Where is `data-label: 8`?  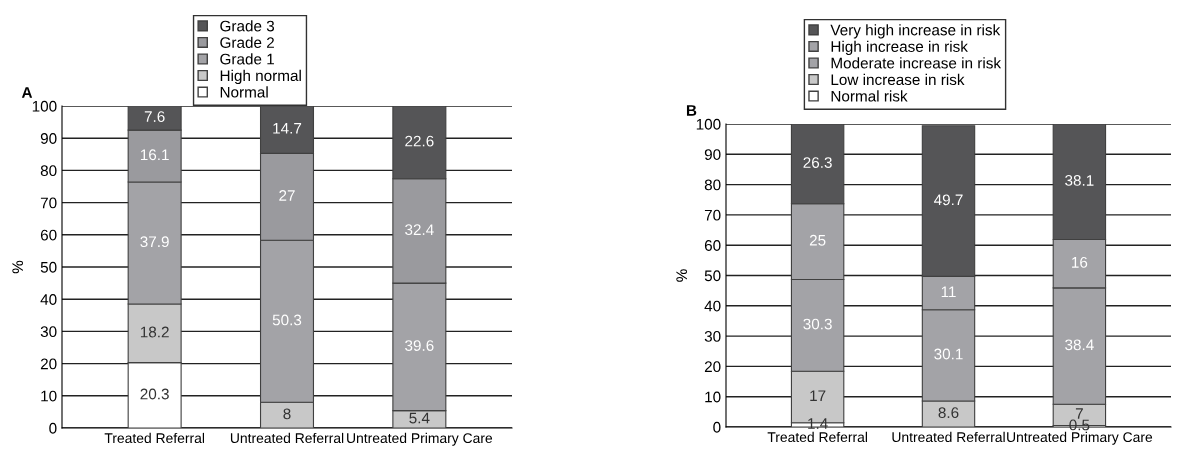
data-label: 8 is located at coordinates (287, 414).